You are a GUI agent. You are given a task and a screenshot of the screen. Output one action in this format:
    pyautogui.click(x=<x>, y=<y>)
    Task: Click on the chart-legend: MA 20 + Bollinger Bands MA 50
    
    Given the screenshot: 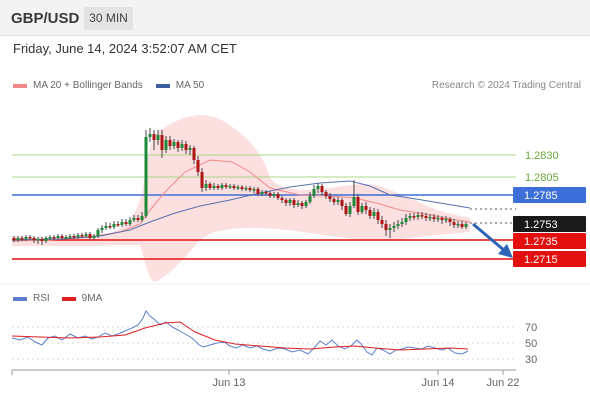 What is the action you would take?
    pyautogui.click(x=115, y=85)
    